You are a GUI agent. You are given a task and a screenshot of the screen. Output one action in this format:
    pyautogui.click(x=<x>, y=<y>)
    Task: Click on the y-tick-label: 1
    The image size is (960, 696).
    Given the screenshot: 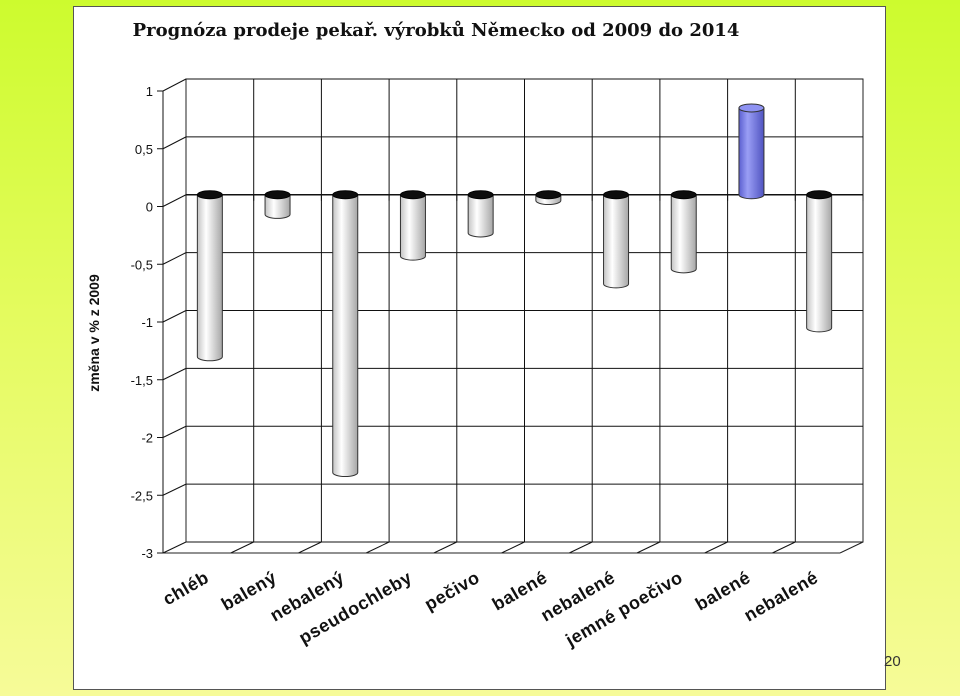 What is the action you would take?
    pyautogui.click(x=149, y=91)
    